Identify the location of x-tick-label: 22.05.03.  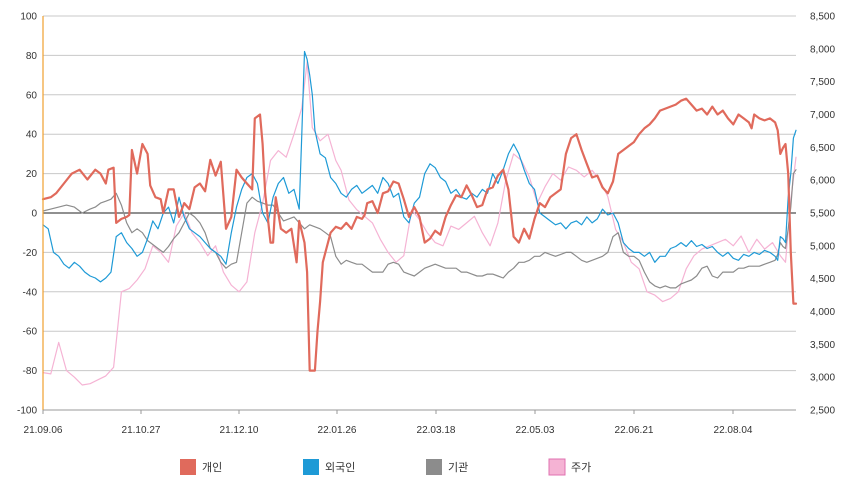
(535, 430).